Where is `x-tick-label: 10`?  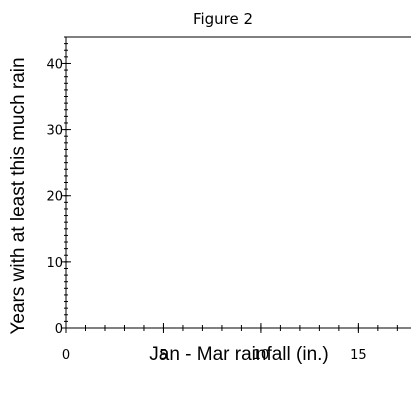
x-tick-label: 10 is located at coordinates (261, 355).